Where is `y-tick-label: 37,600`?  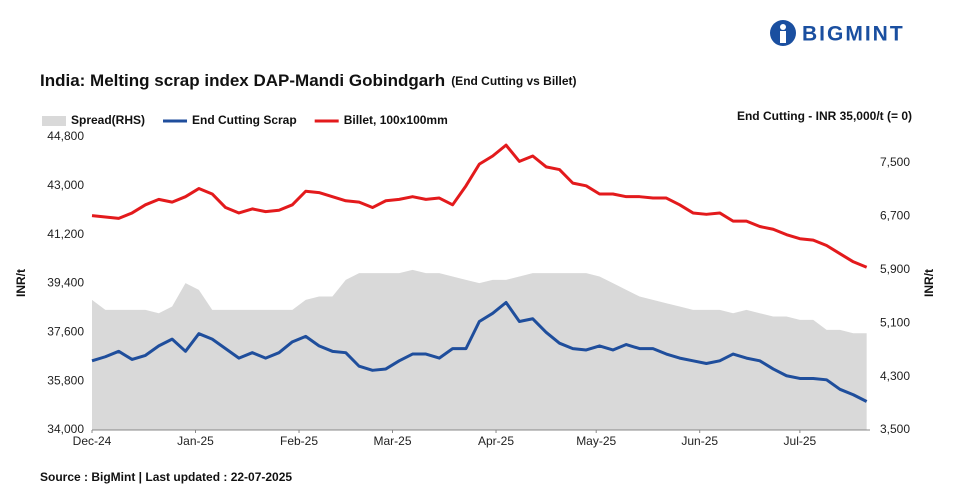
y-tick-label: 37,600 is located at coordinates (65, 332).